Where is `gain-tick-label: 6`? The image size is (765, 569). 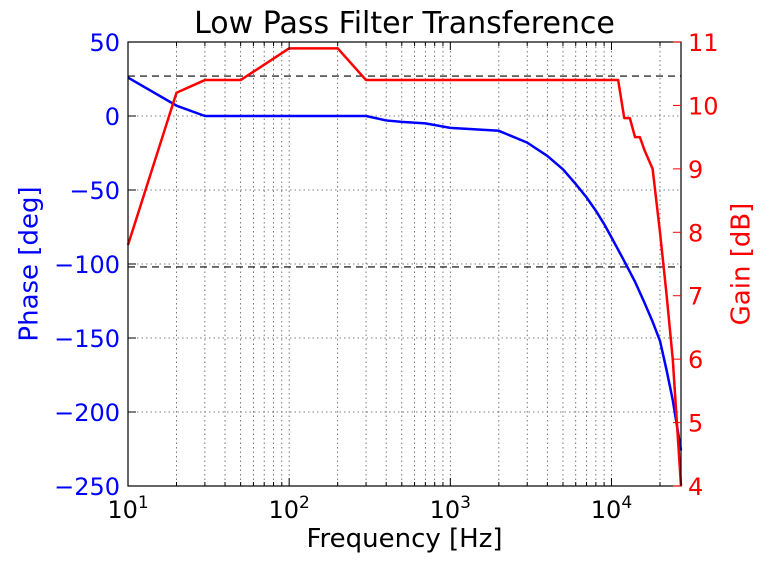 gain-tick-label: 6 is located at coordinates (695, 360).